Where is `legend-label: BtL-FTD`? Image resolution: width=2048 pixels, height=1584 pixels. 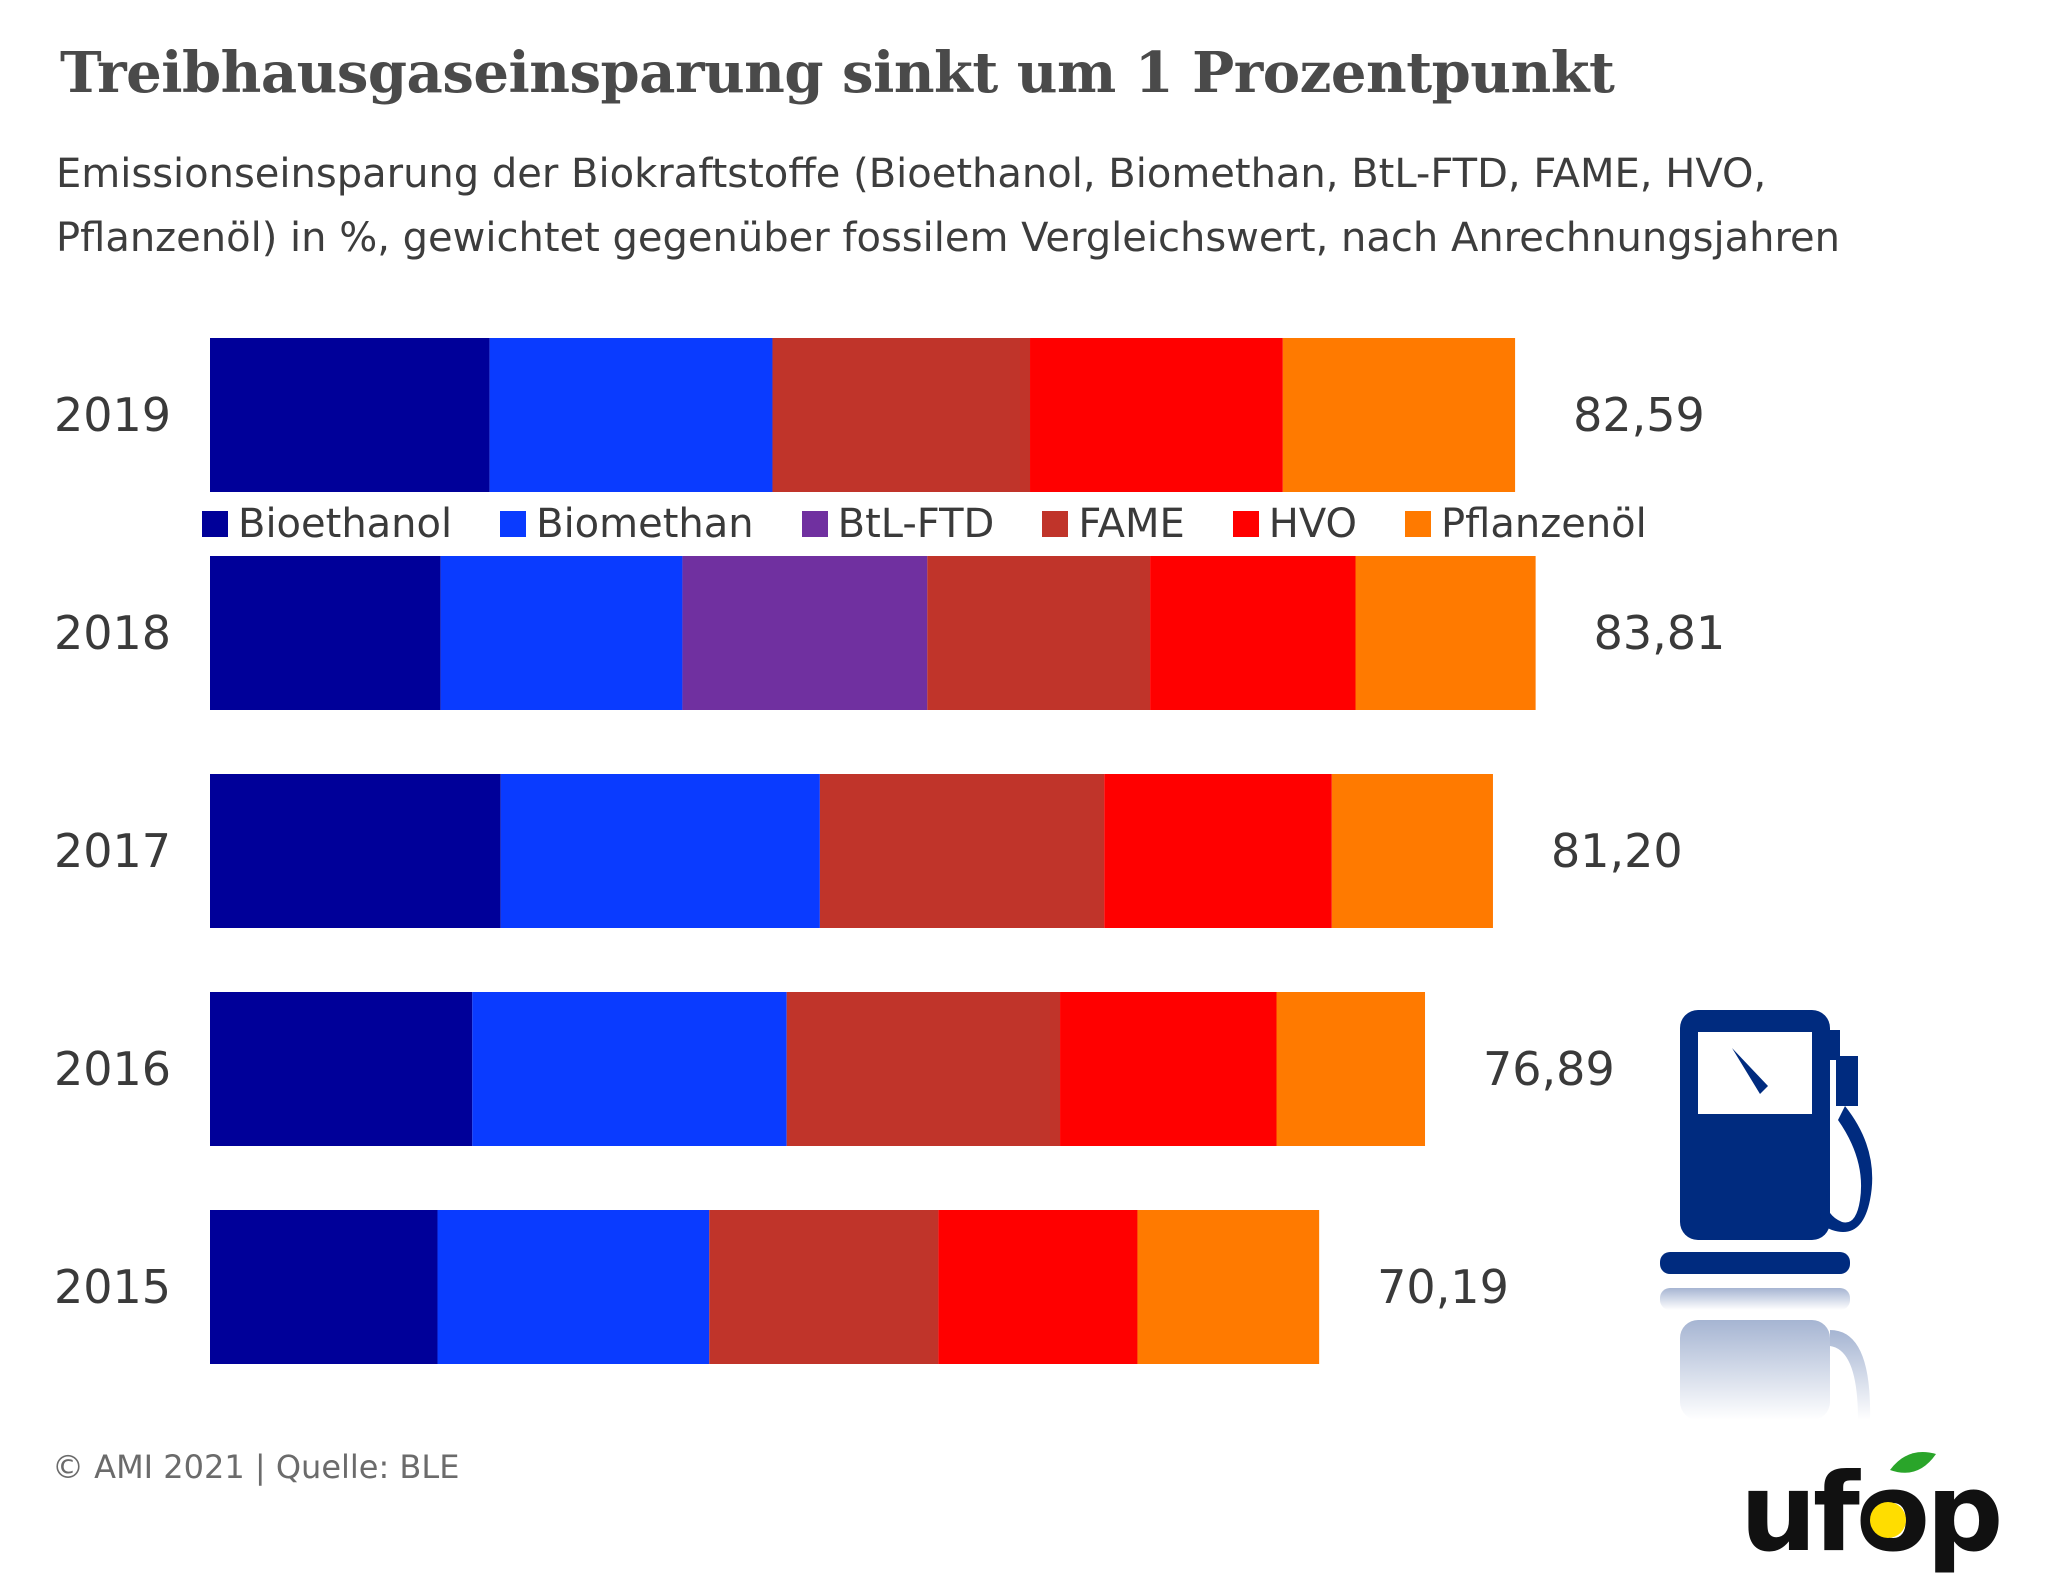
legend-label: BtL-FTD is located at coordinates (916, 524).